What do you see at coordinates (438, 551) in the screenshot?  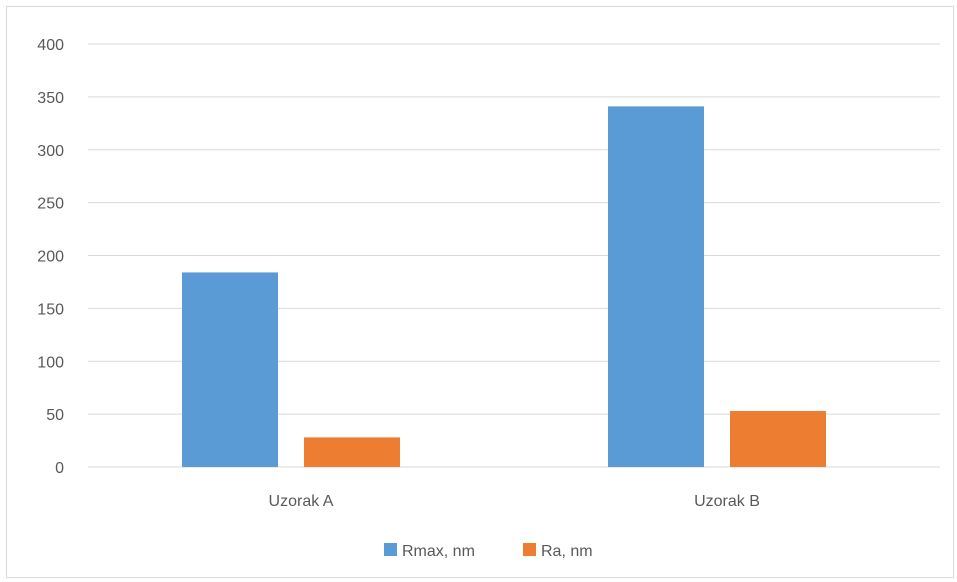 I see `legend-label: Rmax, nm` at bounding box center [438, 551].